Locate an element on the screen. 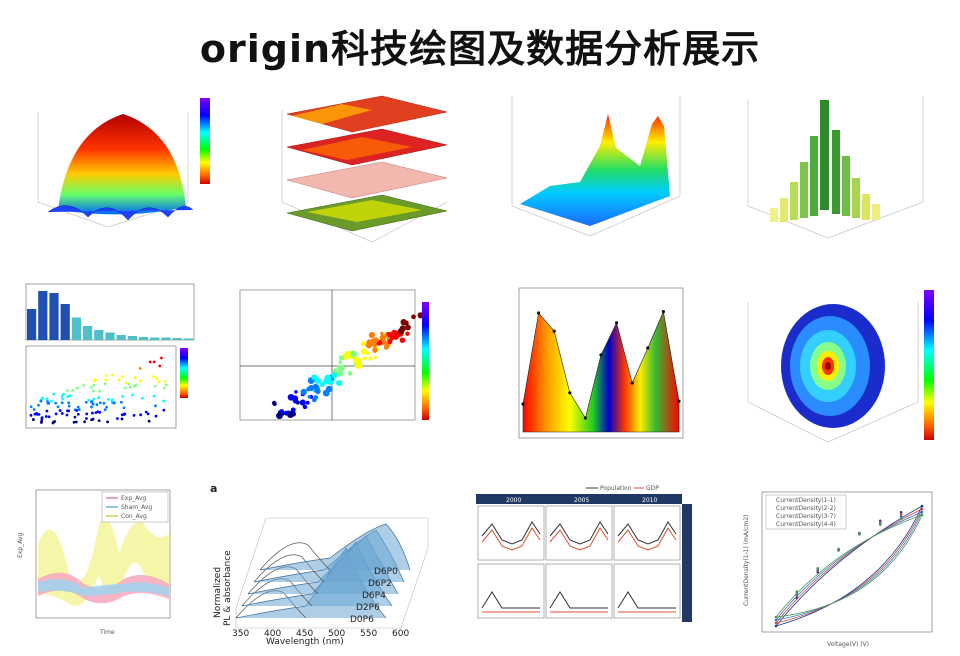 The height and width of the screenshot is (656, 960). label-d6p4: D6P4 is located at coordinates (374, 596).